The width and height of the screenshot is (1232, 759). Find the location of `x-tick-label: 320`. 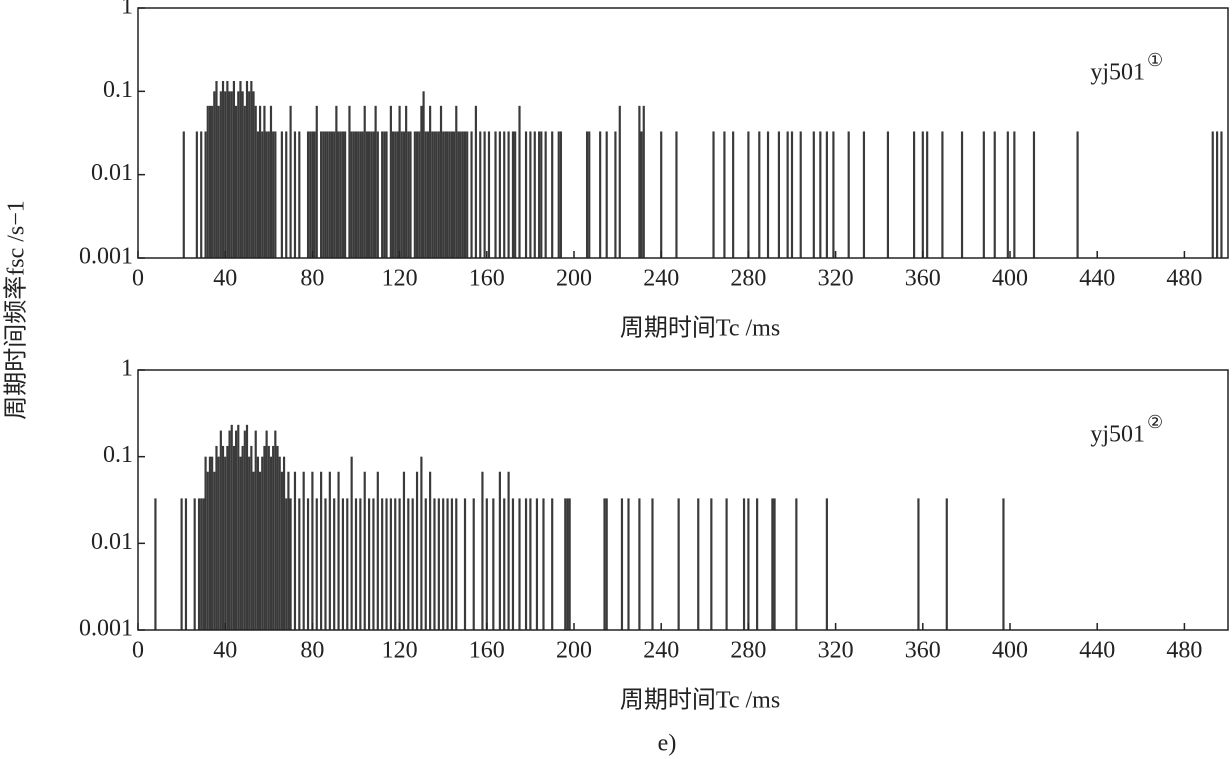

x-tick-label: 320 is located at coordinates (836, 651).